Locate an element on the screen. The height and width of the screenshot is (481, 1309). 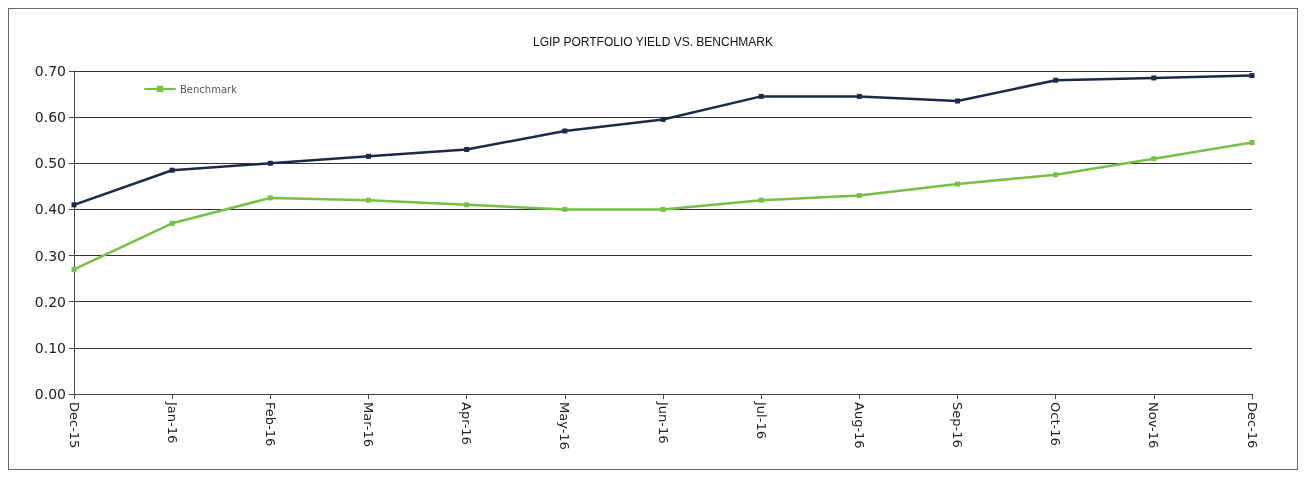
y-tick-label: 0.20 is located at coordinates (50, 301).